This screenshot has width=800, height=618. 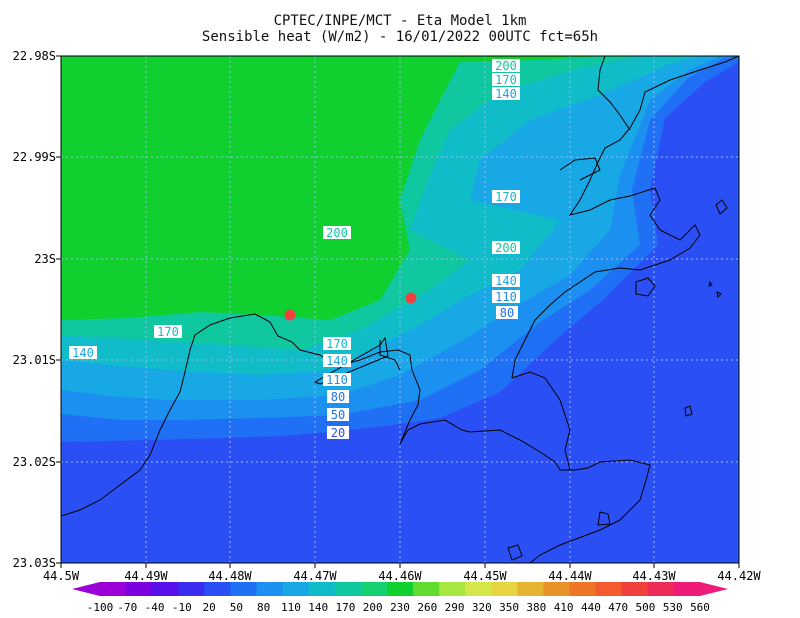 I want to click on x-tick-label: 44.43W, so click(x=654, y=576).